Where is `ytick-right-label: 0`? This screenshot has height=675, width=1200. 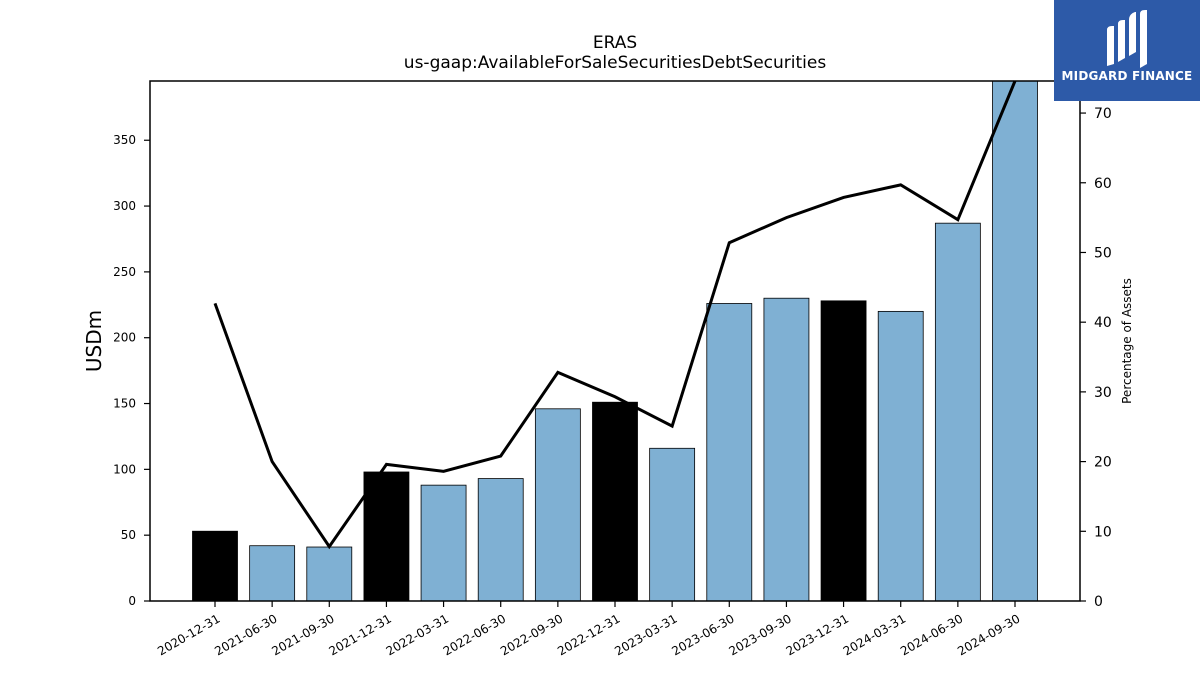
ytick-right-label: 0 is located at coordinates (1098, 602).